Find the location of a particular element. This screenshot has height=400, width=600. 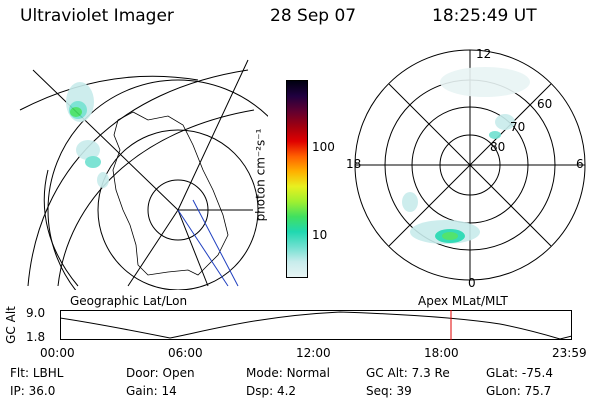

lat-label-70: 70 is located at coordinates (518, 127).